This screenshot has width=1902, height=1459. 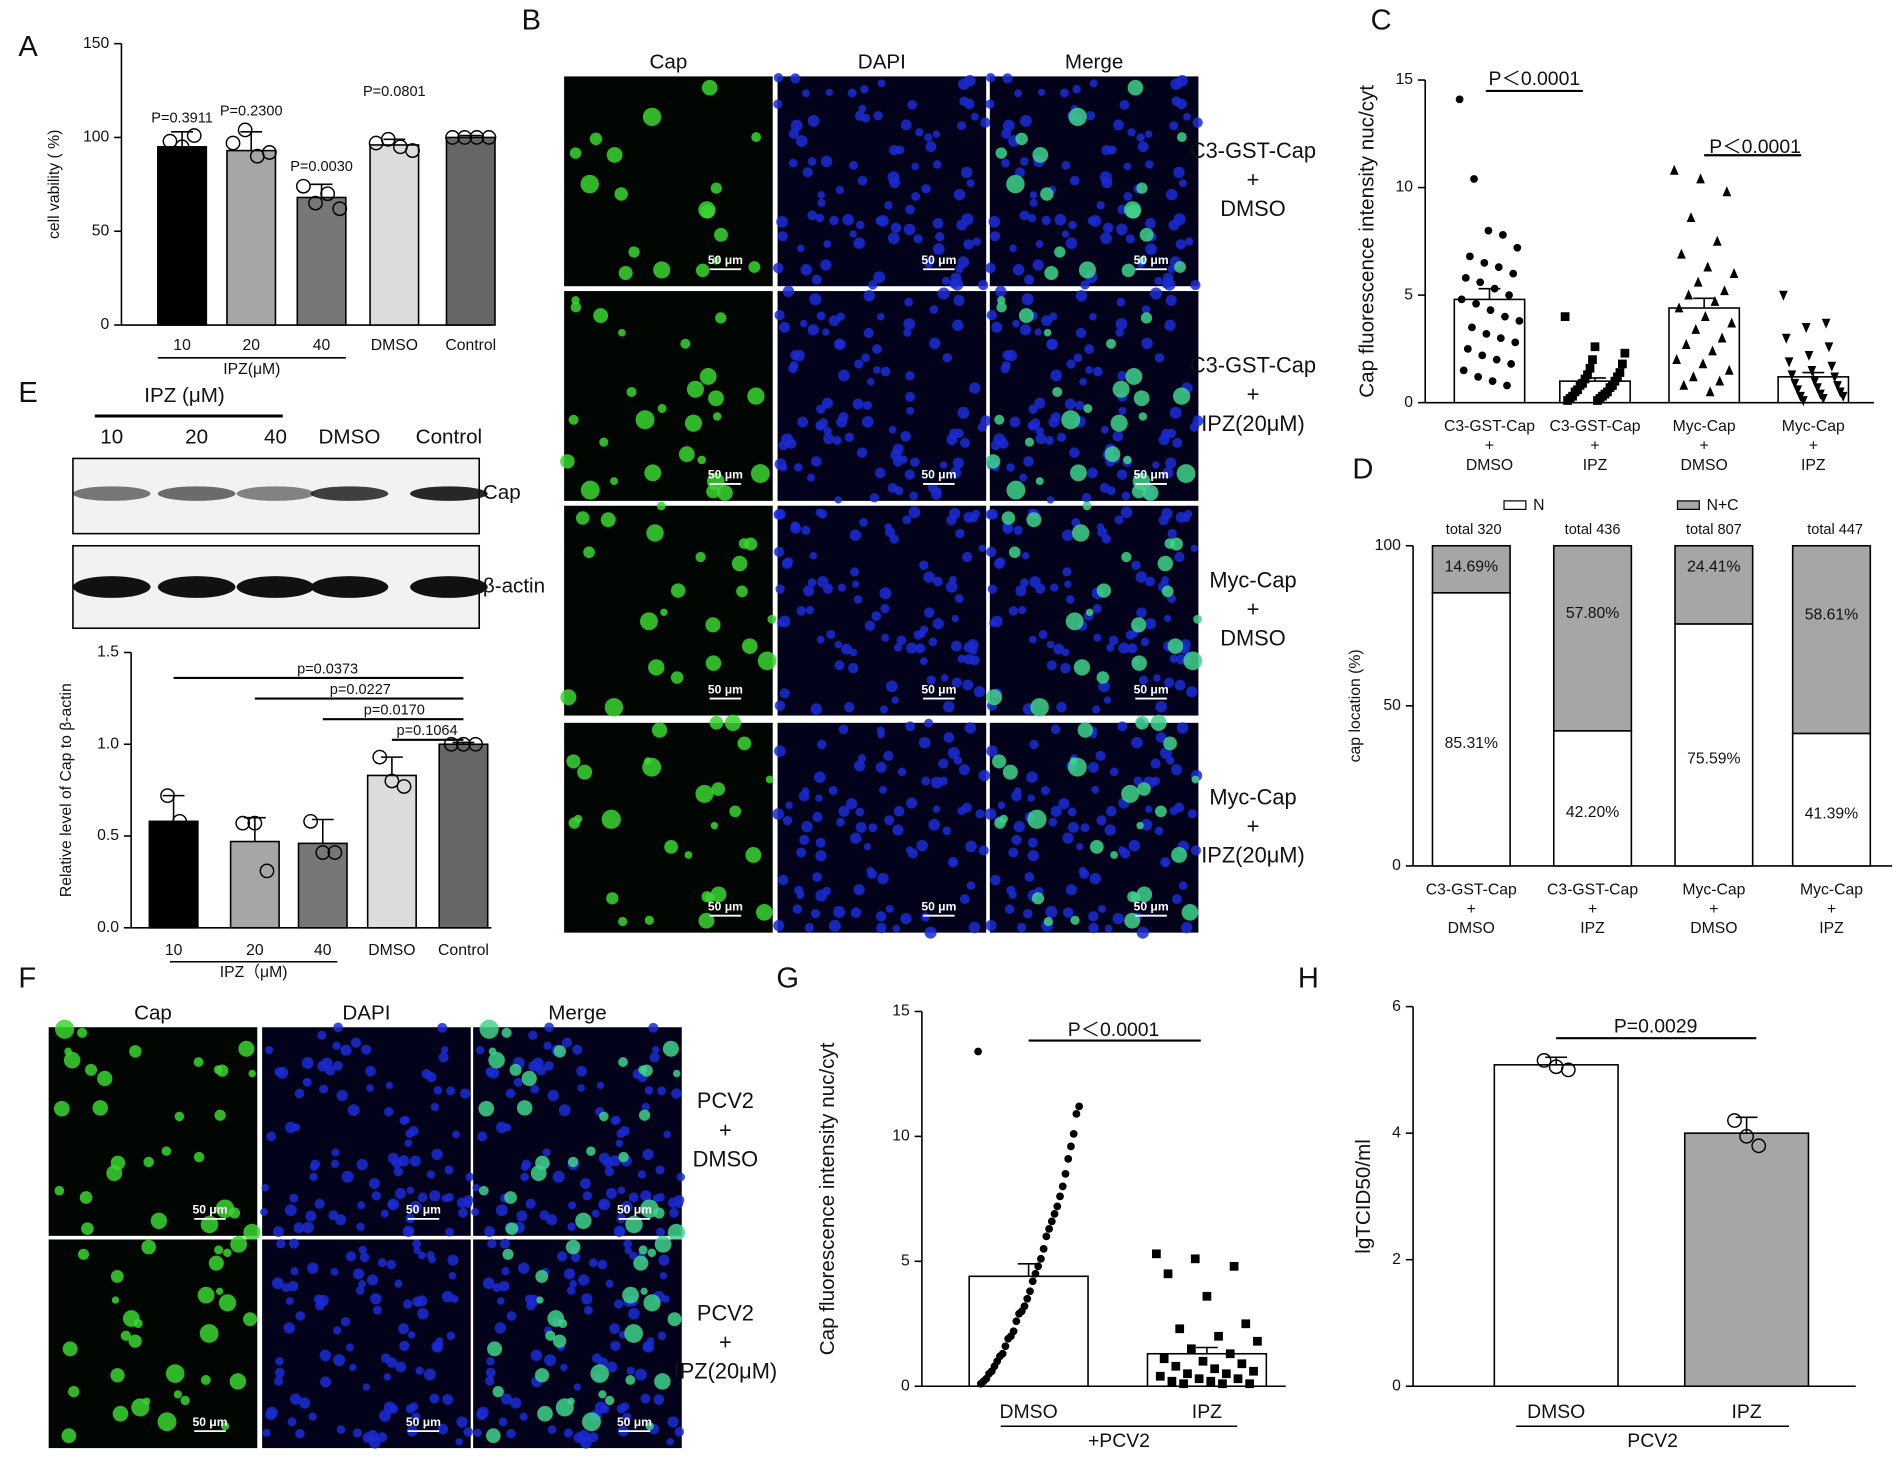 I want to click on y-tick-label: 2, so click(x=1396, y=1259).